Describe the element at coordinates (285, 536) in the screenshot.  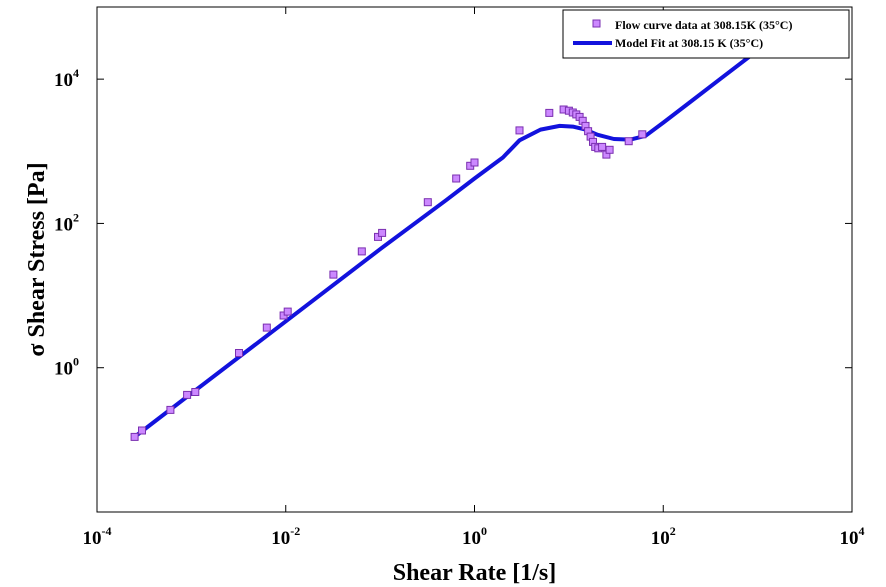
I see `x-tick-label: 10⁻²` at that location.